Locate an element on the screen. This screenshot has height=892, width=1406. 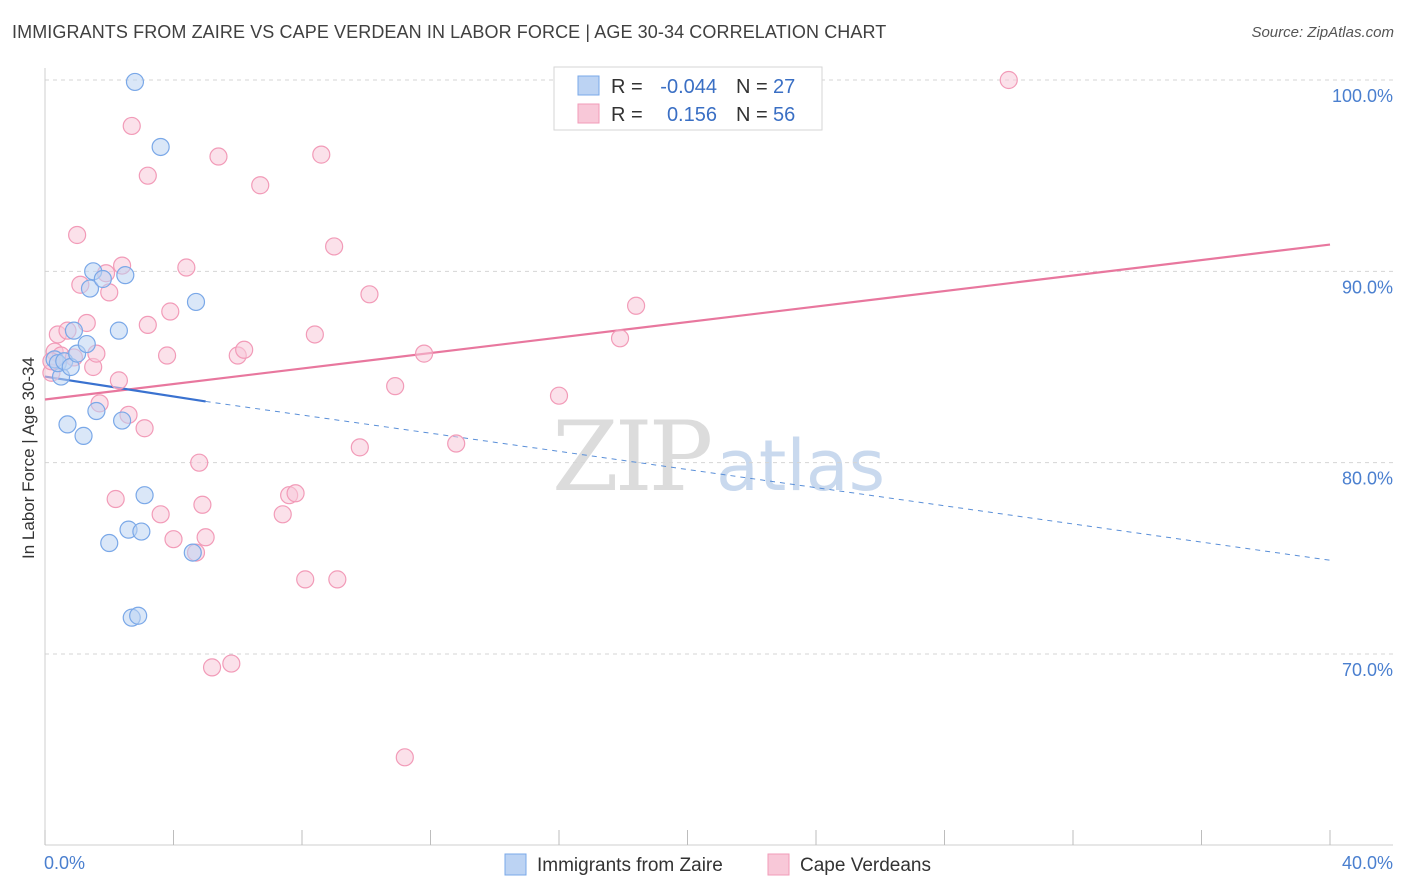
legend-swatch-zaire is located at coordinates (515, 864).